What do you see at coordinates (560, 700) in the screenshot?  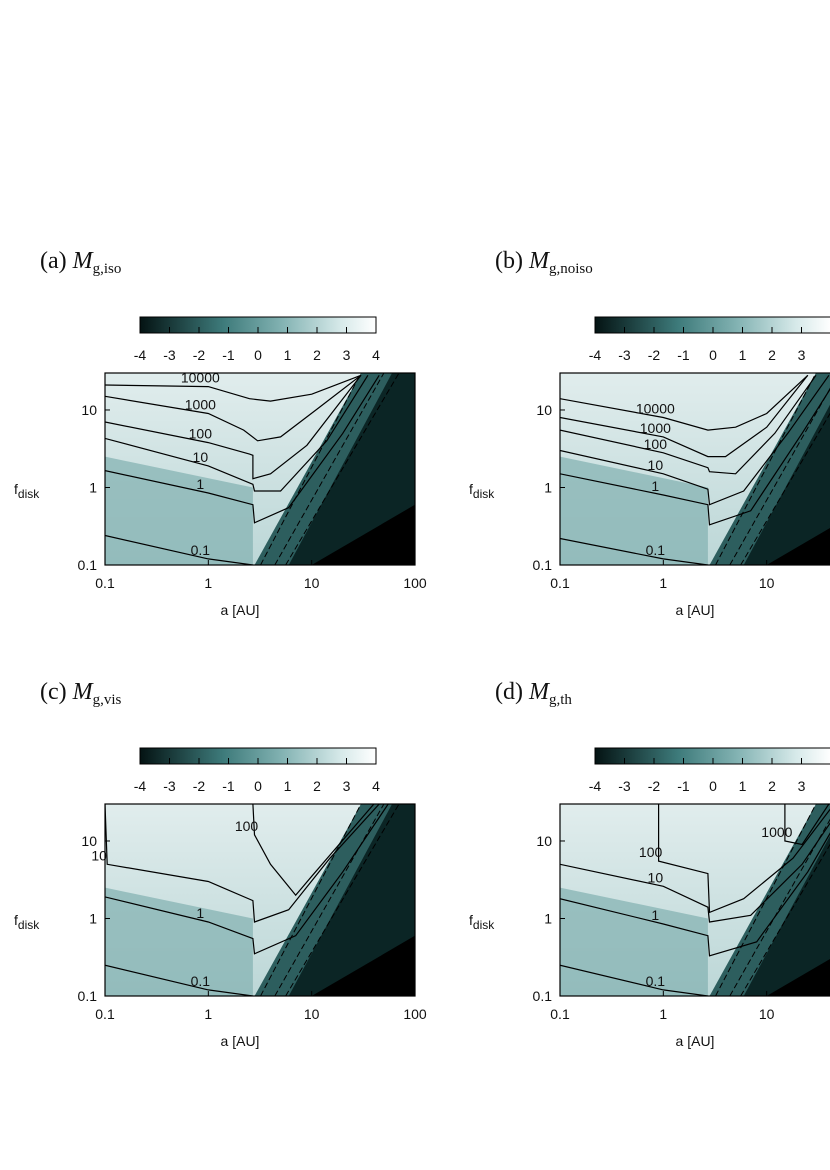 I see `title-subscript: g,th` at bounding box center [560, 700].